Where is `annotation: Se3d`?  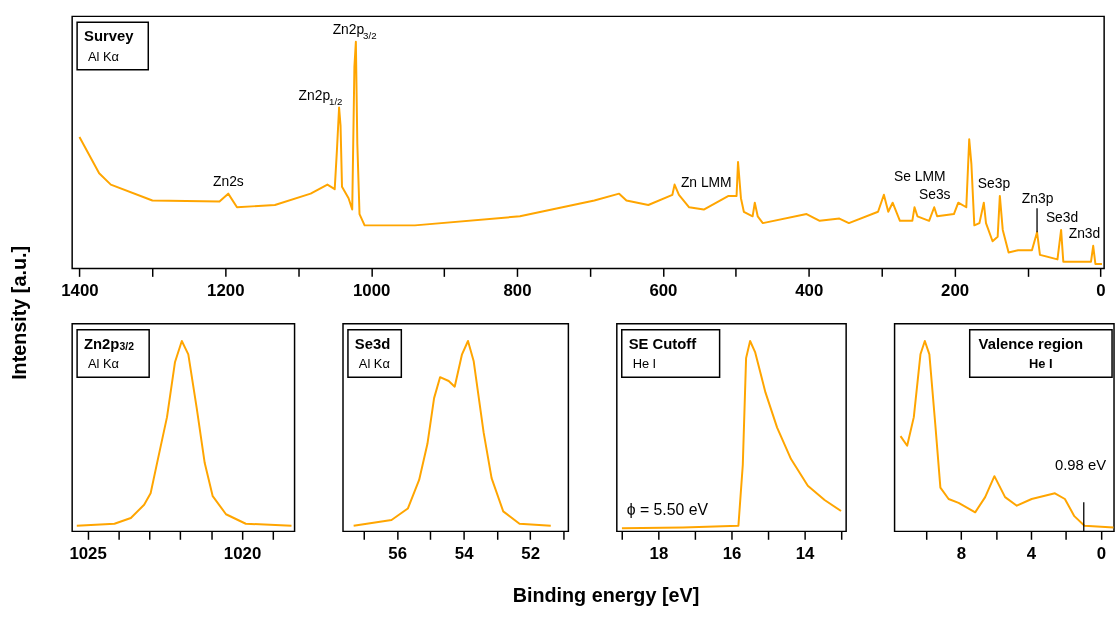
annotation: Se3d is located at coordinates (1062, 217).